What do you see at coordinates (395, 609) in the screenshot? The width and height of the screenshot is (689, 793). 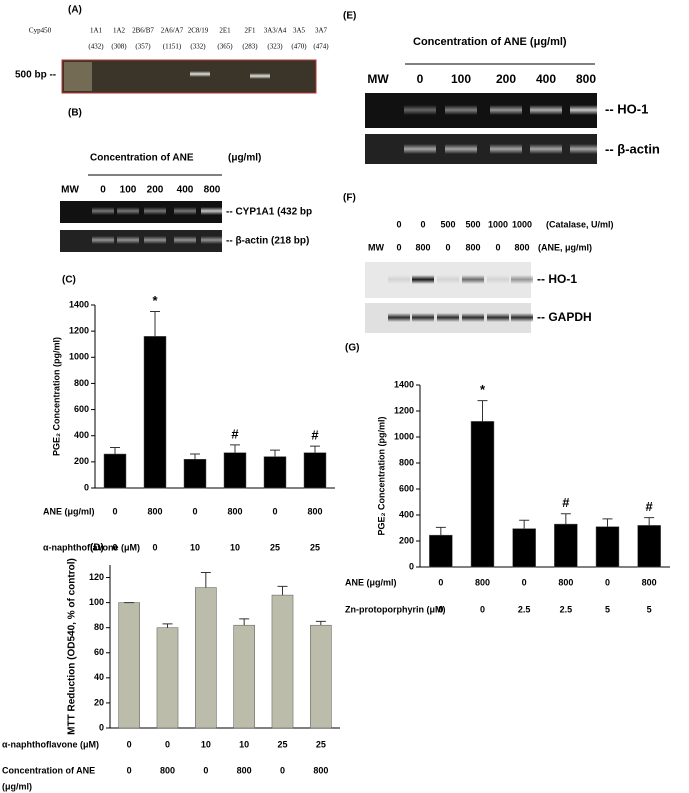 I see `row-name: Zn-protoporphyrin (μM)` at bounding box center [395, 609].